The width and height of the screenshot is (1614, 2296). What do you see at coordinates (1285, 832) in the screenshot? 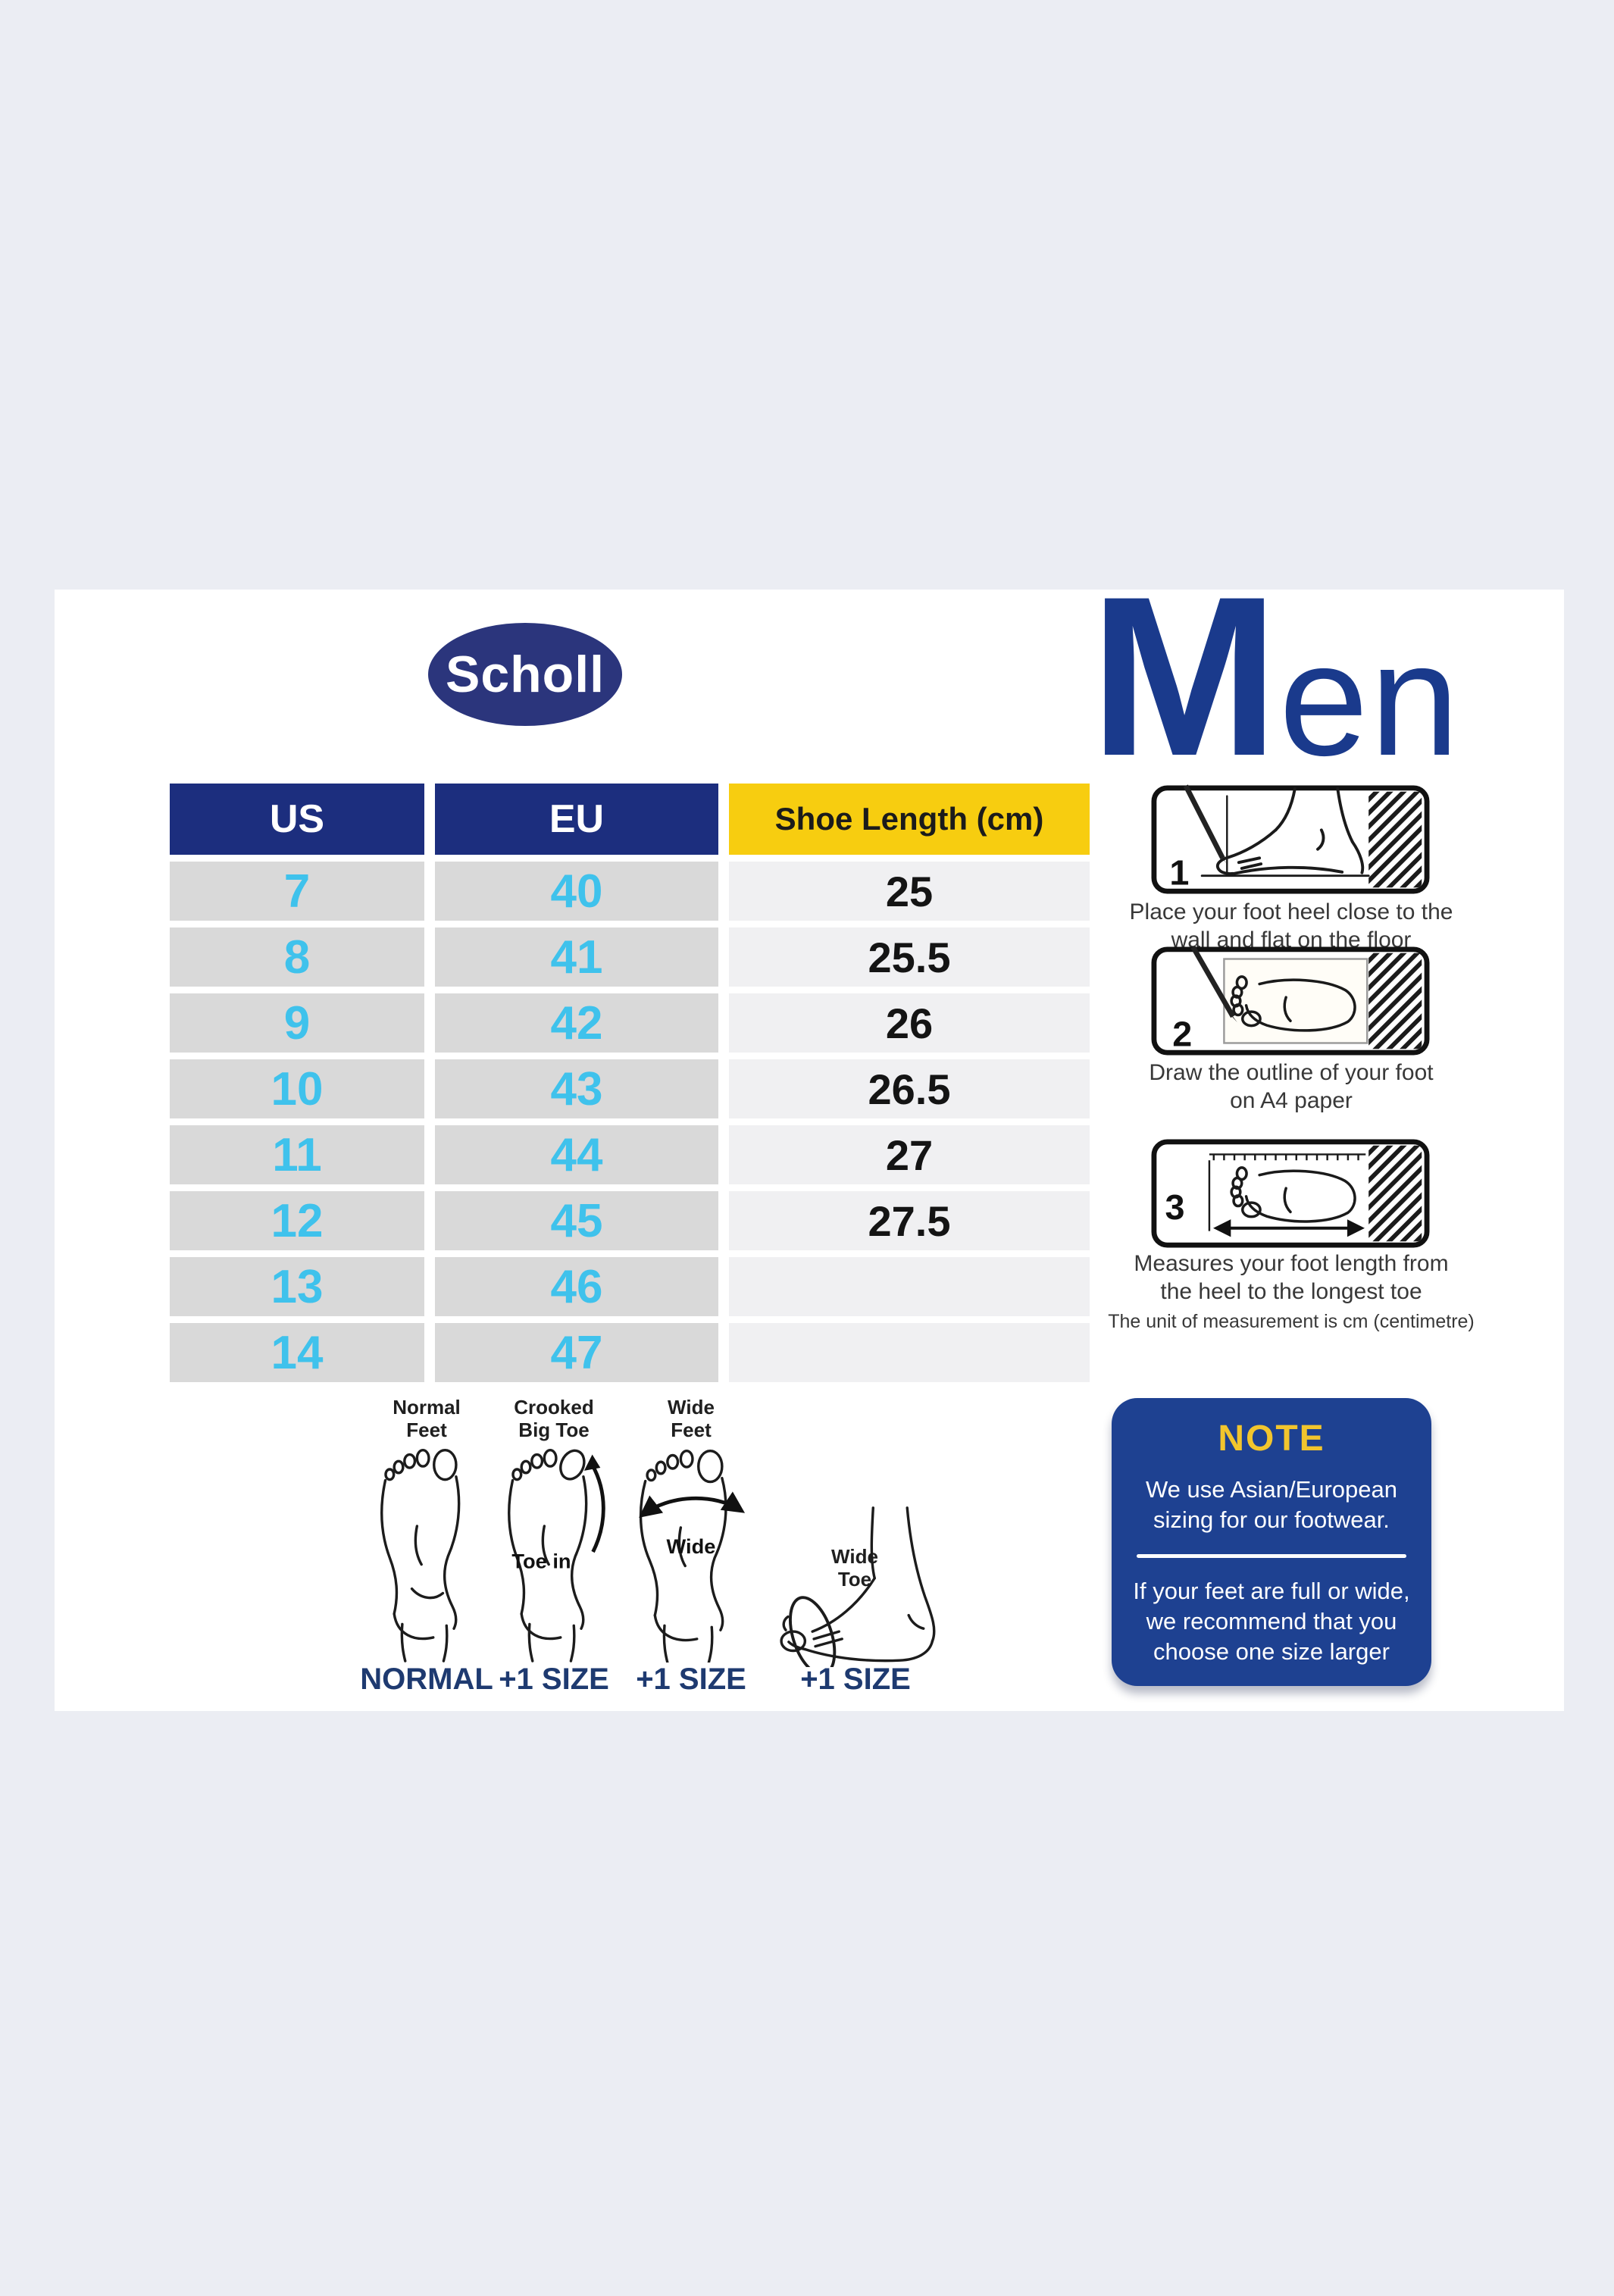
I see `side-foot-drawing` at bounding box center [1285, 832].